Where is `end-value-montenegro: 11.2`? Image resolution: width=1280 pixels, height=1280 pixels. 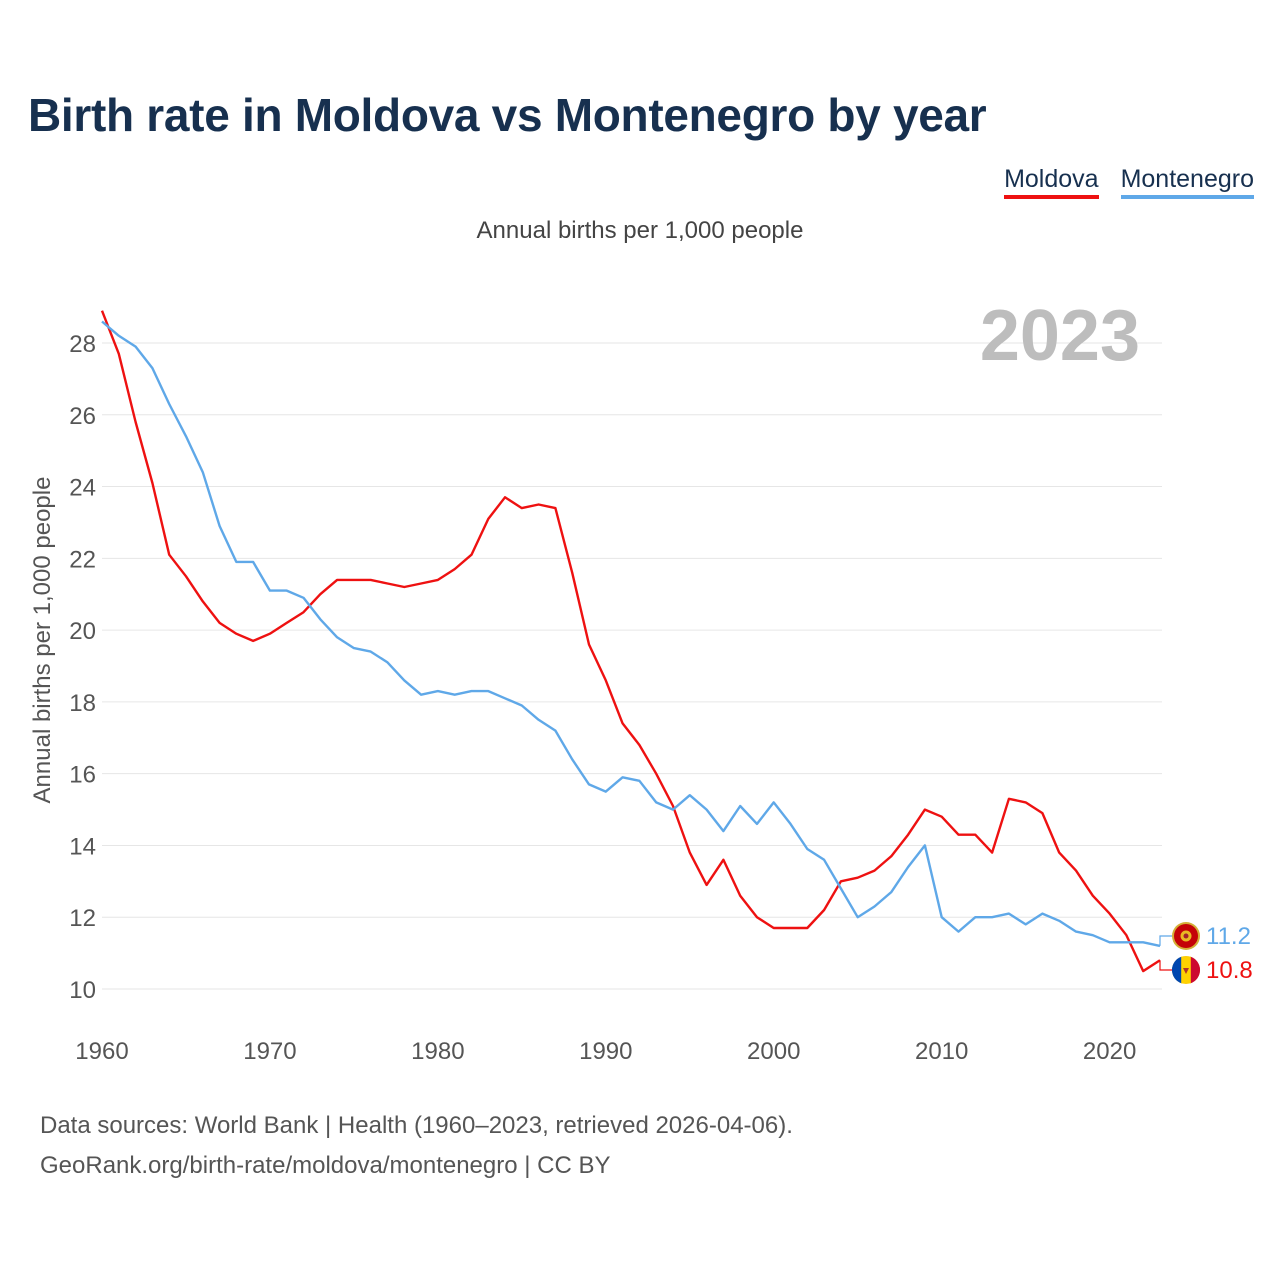
end-value-montenegro: 11.2 is located at coordinates (1228, 936).